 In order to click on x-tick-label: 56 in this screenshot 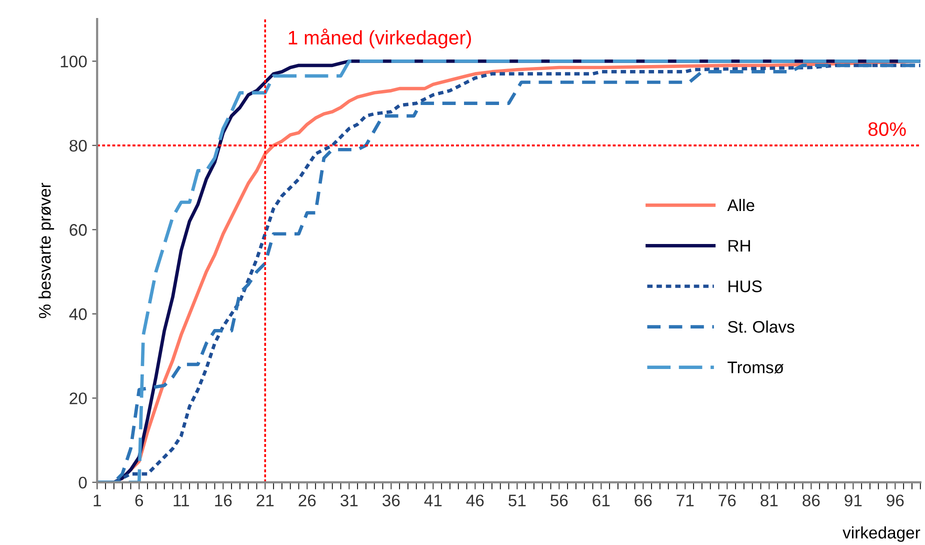, I will do `click(559, 500)`.